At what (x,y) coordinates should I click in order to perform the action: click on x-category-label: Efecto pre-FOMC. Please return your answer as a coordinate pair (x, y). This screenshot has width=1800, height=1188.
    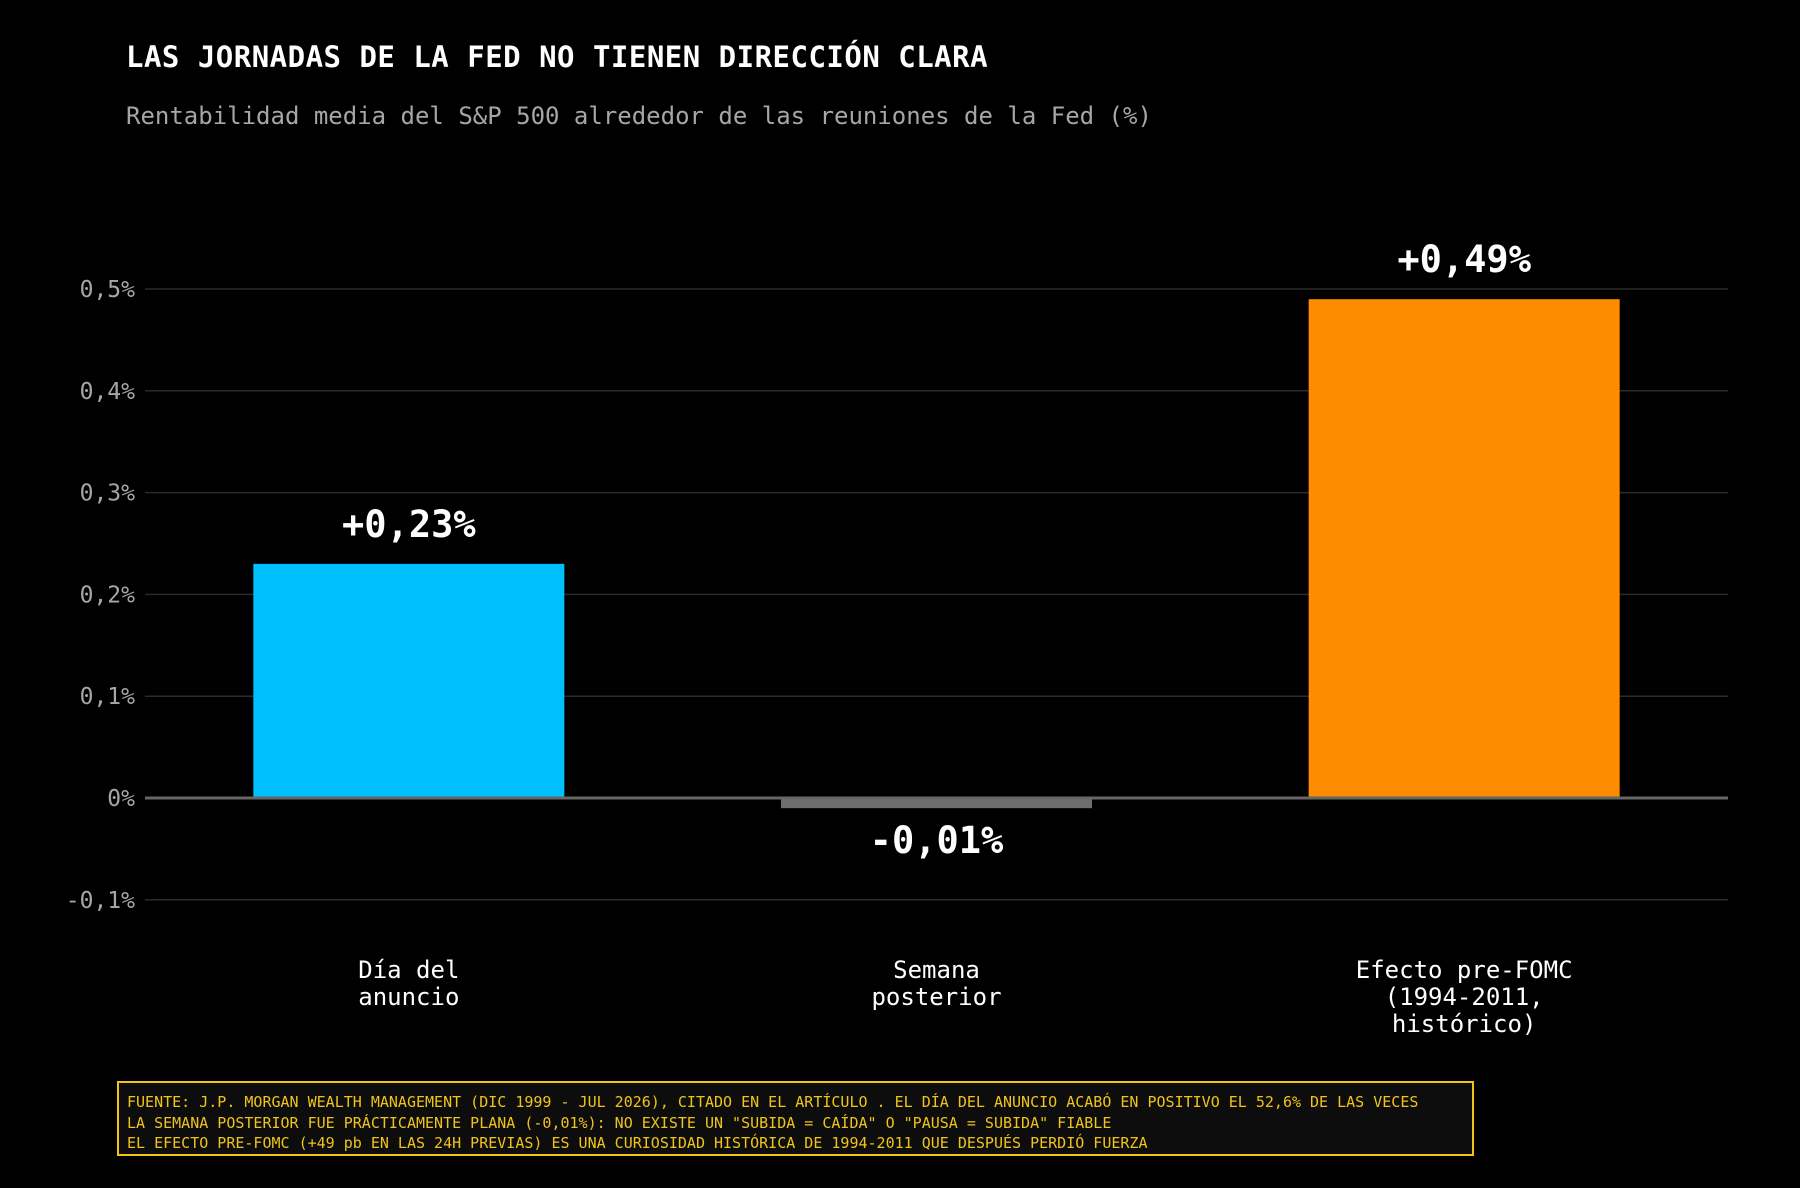
    Looking at the image, I should click on (1464, 970).